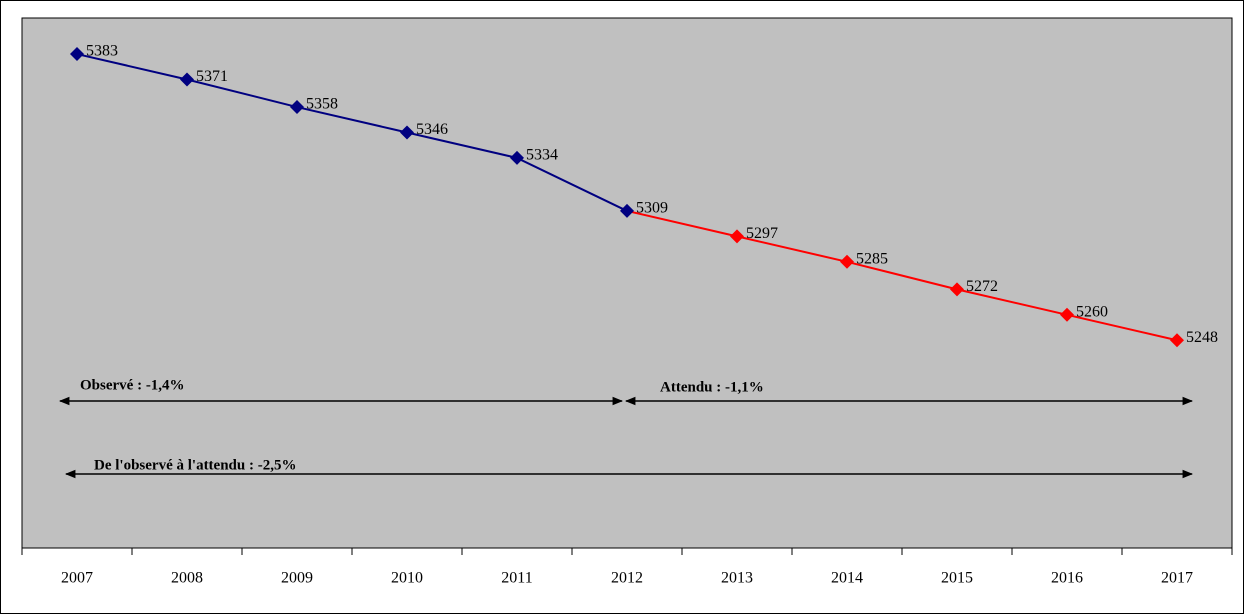 The height and width of the screenshot is (614, 1244). Describe the element at coordinates (212, 76) in the screenshot. I see `data-label: 5371` at that location.